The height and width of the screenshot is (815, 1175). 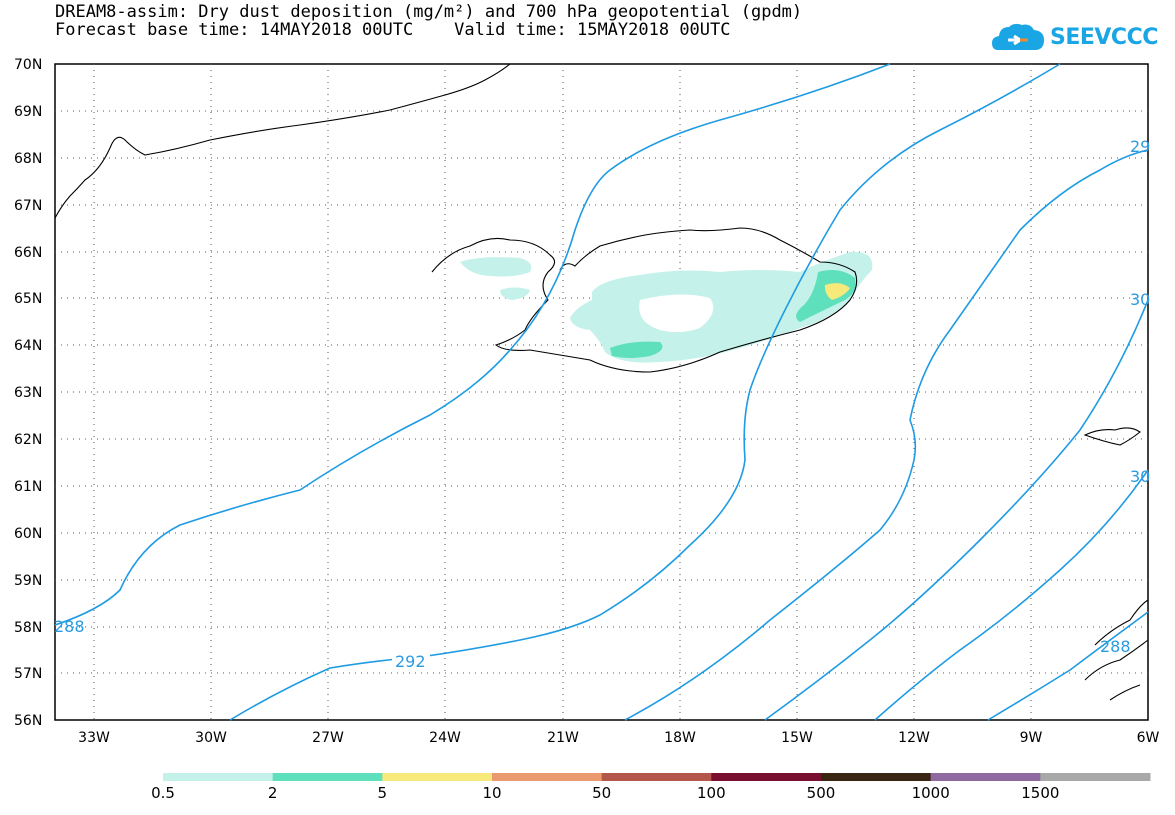 What do you see at coordinates (28, 534) in the screenshot?
I see `lat-label: 60N` at bounding box center [28, 534].